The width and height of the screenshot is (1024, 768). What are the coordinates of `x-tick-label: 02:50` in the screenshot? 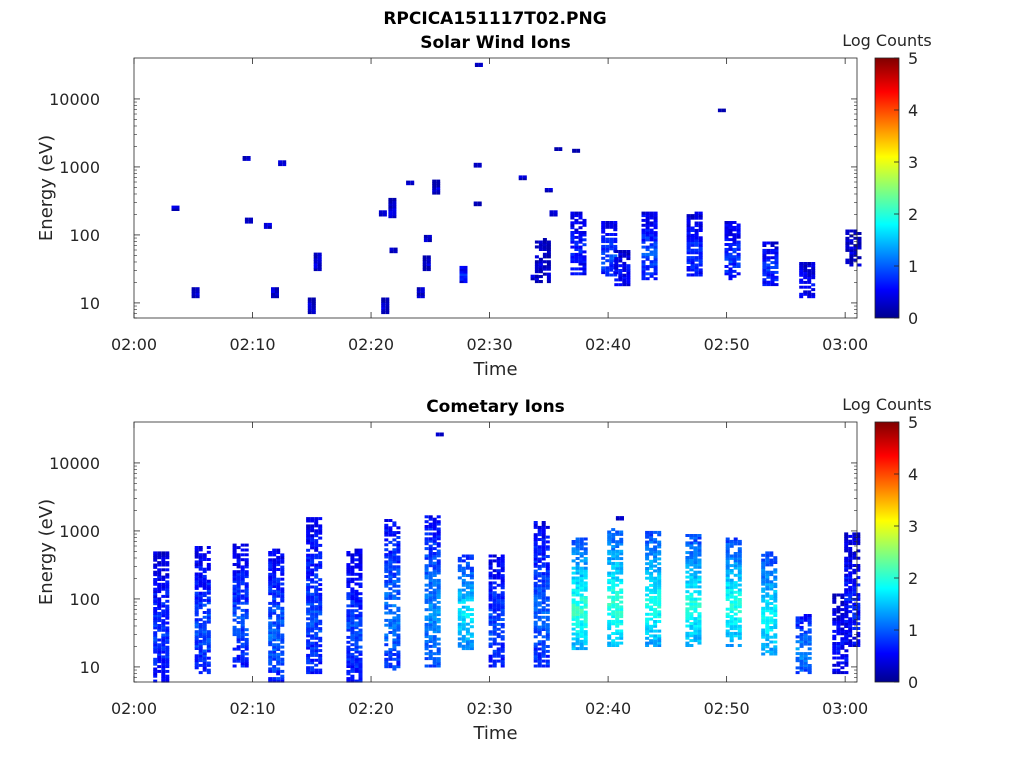 It's located at (727, 344).